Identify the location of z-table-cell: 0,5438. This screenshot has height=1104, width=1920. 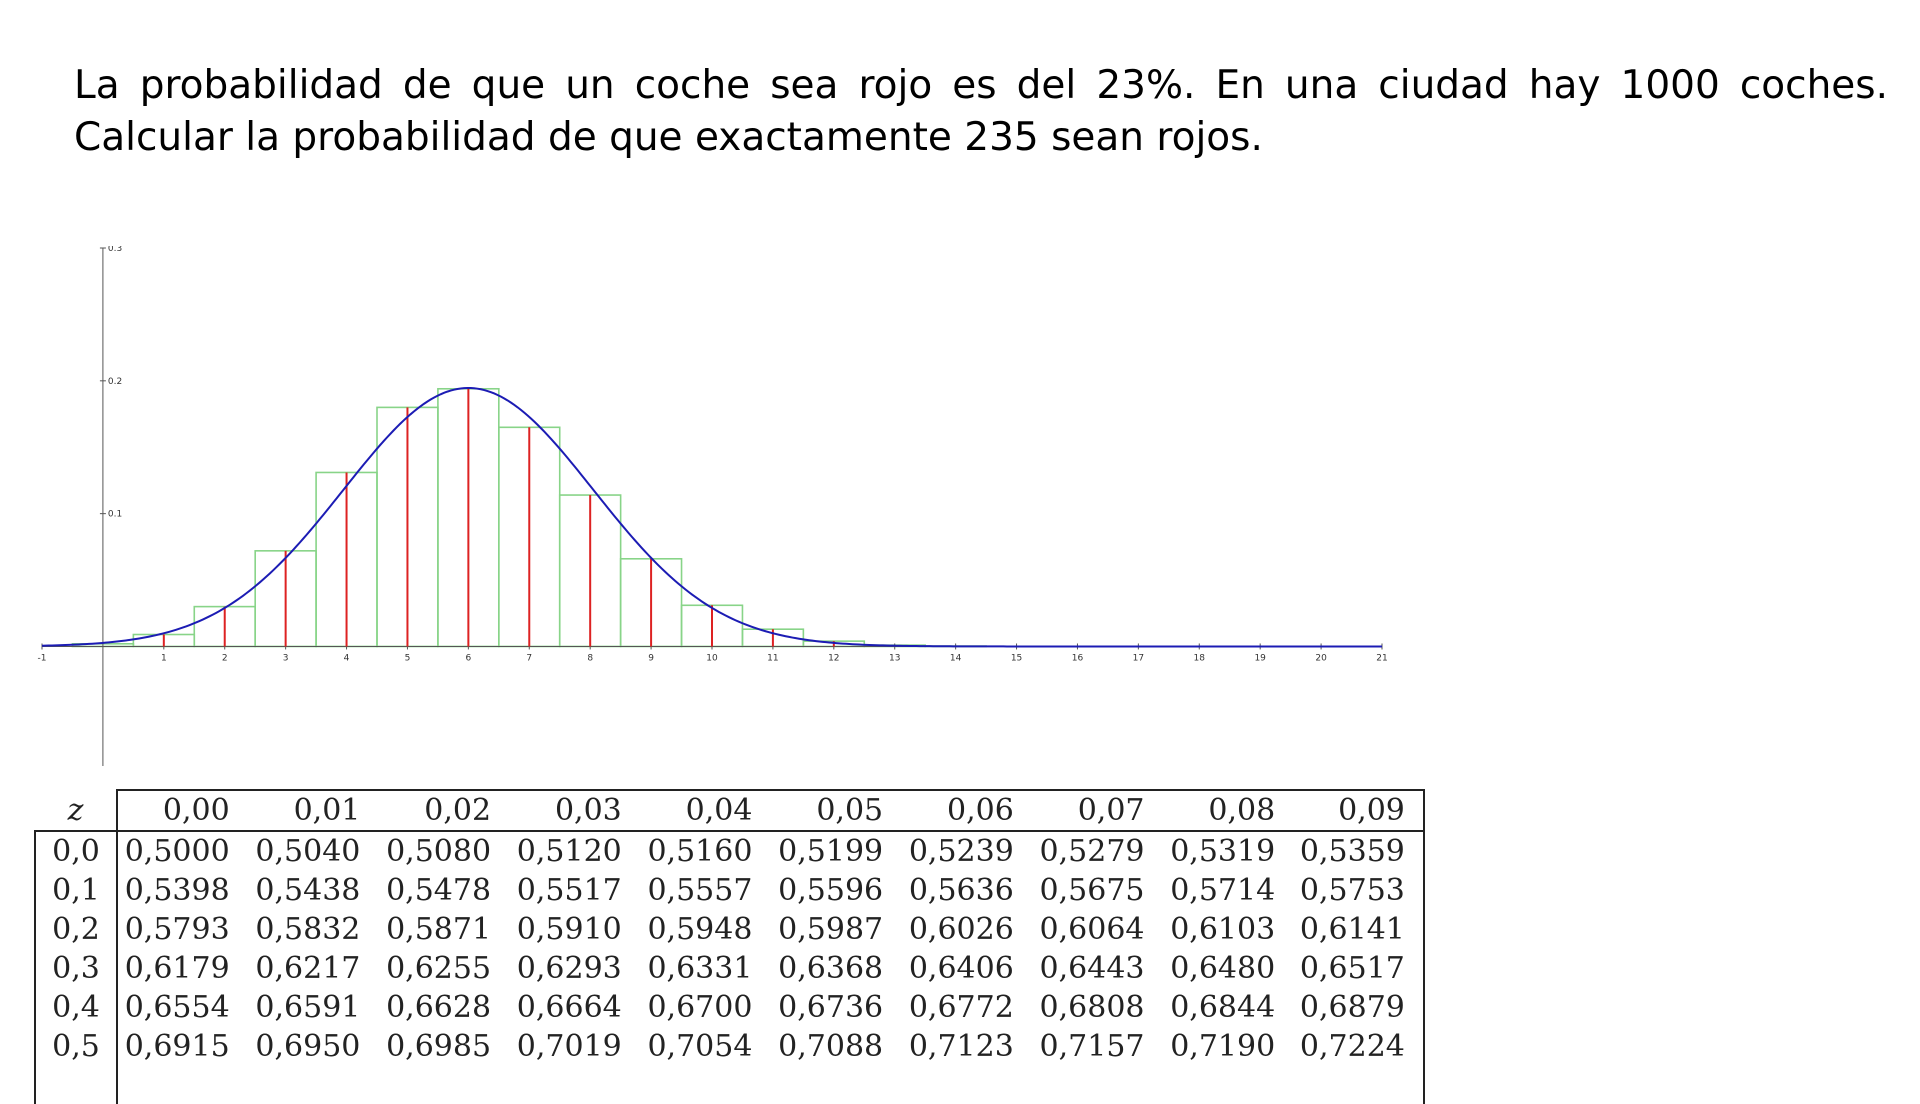
(313, 890).